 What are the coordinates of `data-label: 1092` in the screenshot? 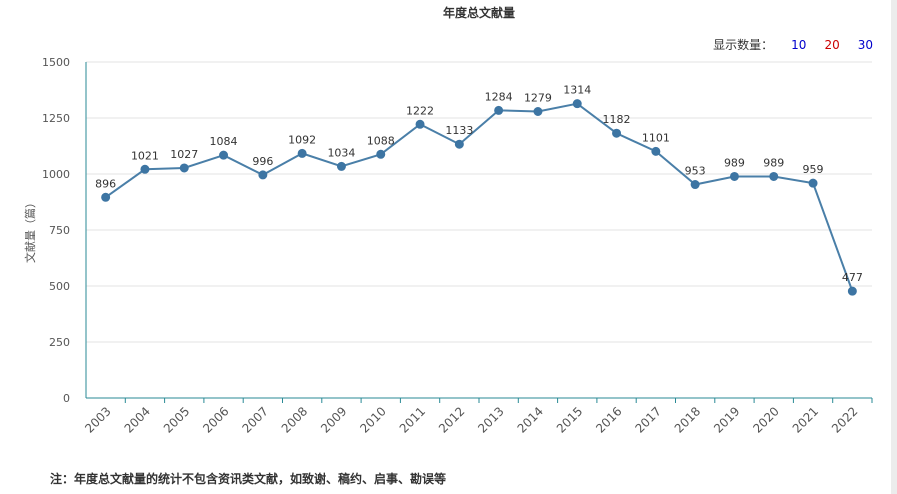 It's located at (302, 139).